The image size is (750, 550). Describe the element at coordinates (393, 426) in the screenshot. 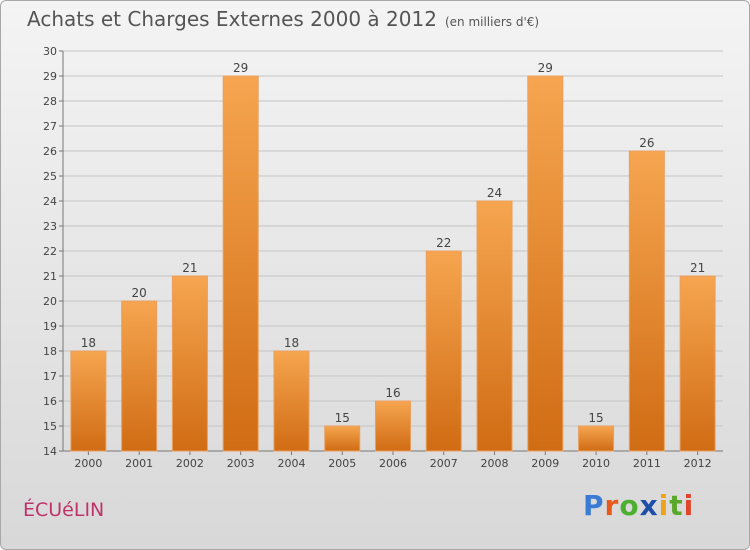

I see `bar-2006` at that location.